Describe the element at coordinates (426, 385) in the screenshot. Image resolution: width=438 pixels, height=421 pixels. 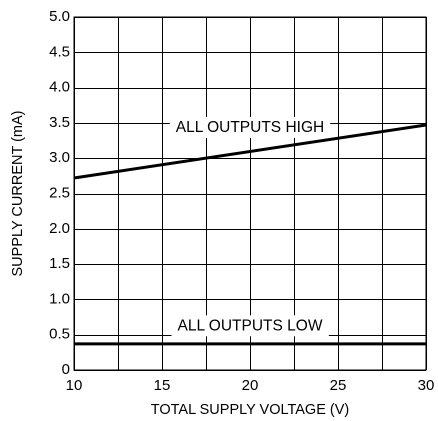
I see `x-tick-label: 30` at that location.